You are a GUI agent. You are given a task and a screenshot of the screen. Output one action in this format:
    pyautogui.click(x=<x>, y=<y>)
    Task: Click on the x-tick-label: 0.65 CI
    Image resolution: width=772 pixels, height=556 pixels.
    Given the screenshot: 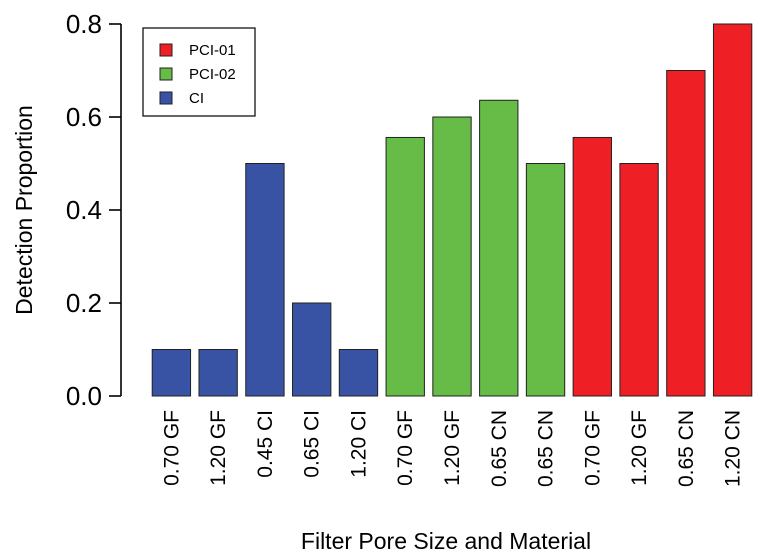 What is the action you would take?
    pyautogui.click(x=312, y=444)
    